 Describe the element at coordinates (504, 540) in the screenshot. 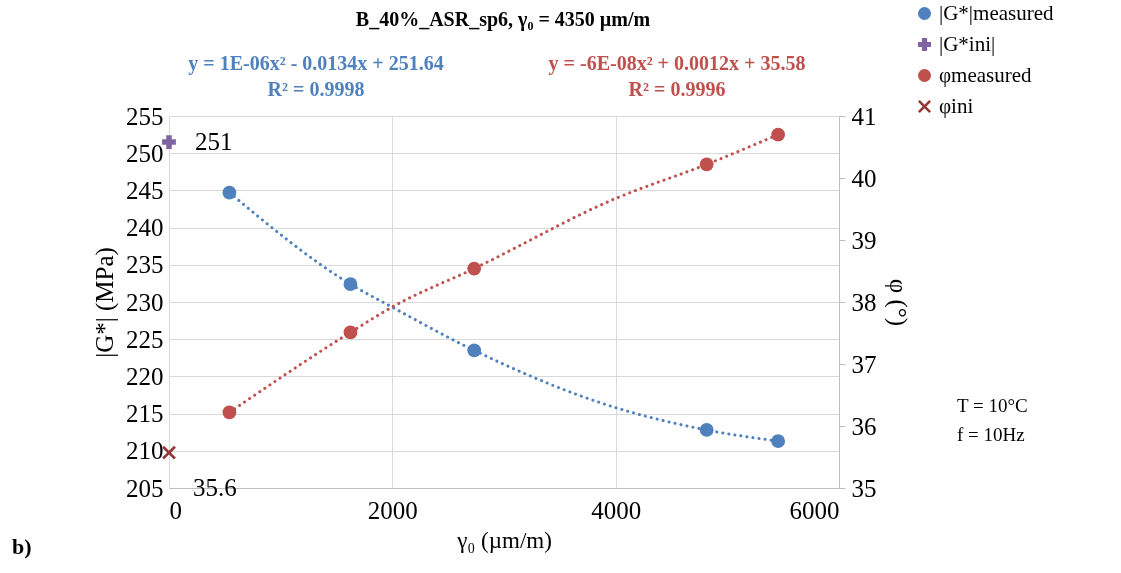

I see `x-axis-title: γ₀ (µm/m)` at that location.